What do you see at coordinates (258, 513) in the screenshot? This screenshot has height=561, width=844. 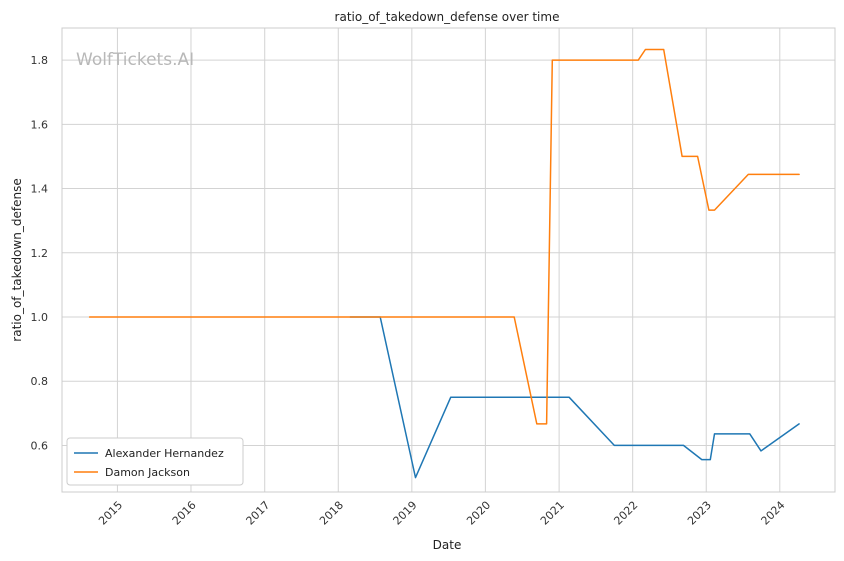 I see `x-tick-label: 2017` at bounding box center [258, 513].